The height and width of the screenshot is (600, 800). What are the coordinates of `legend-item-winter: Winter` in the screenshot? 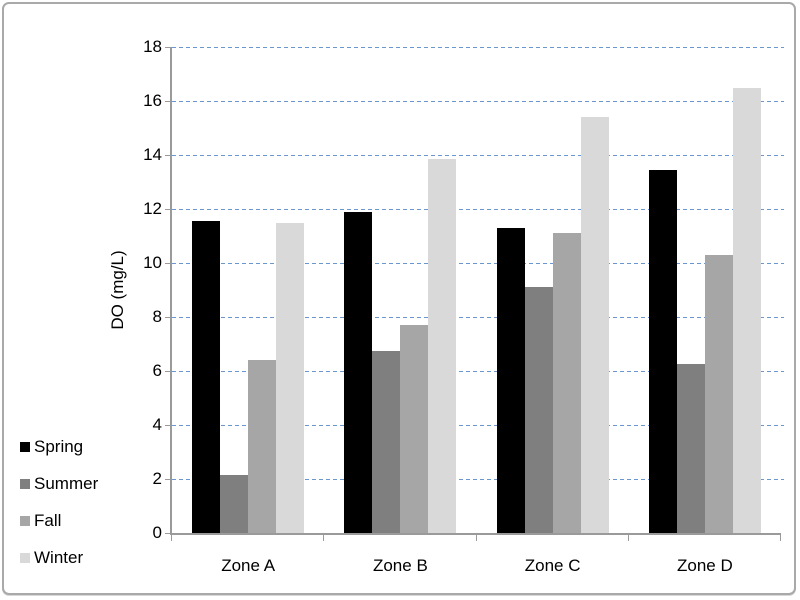 It's located at (59, 558).